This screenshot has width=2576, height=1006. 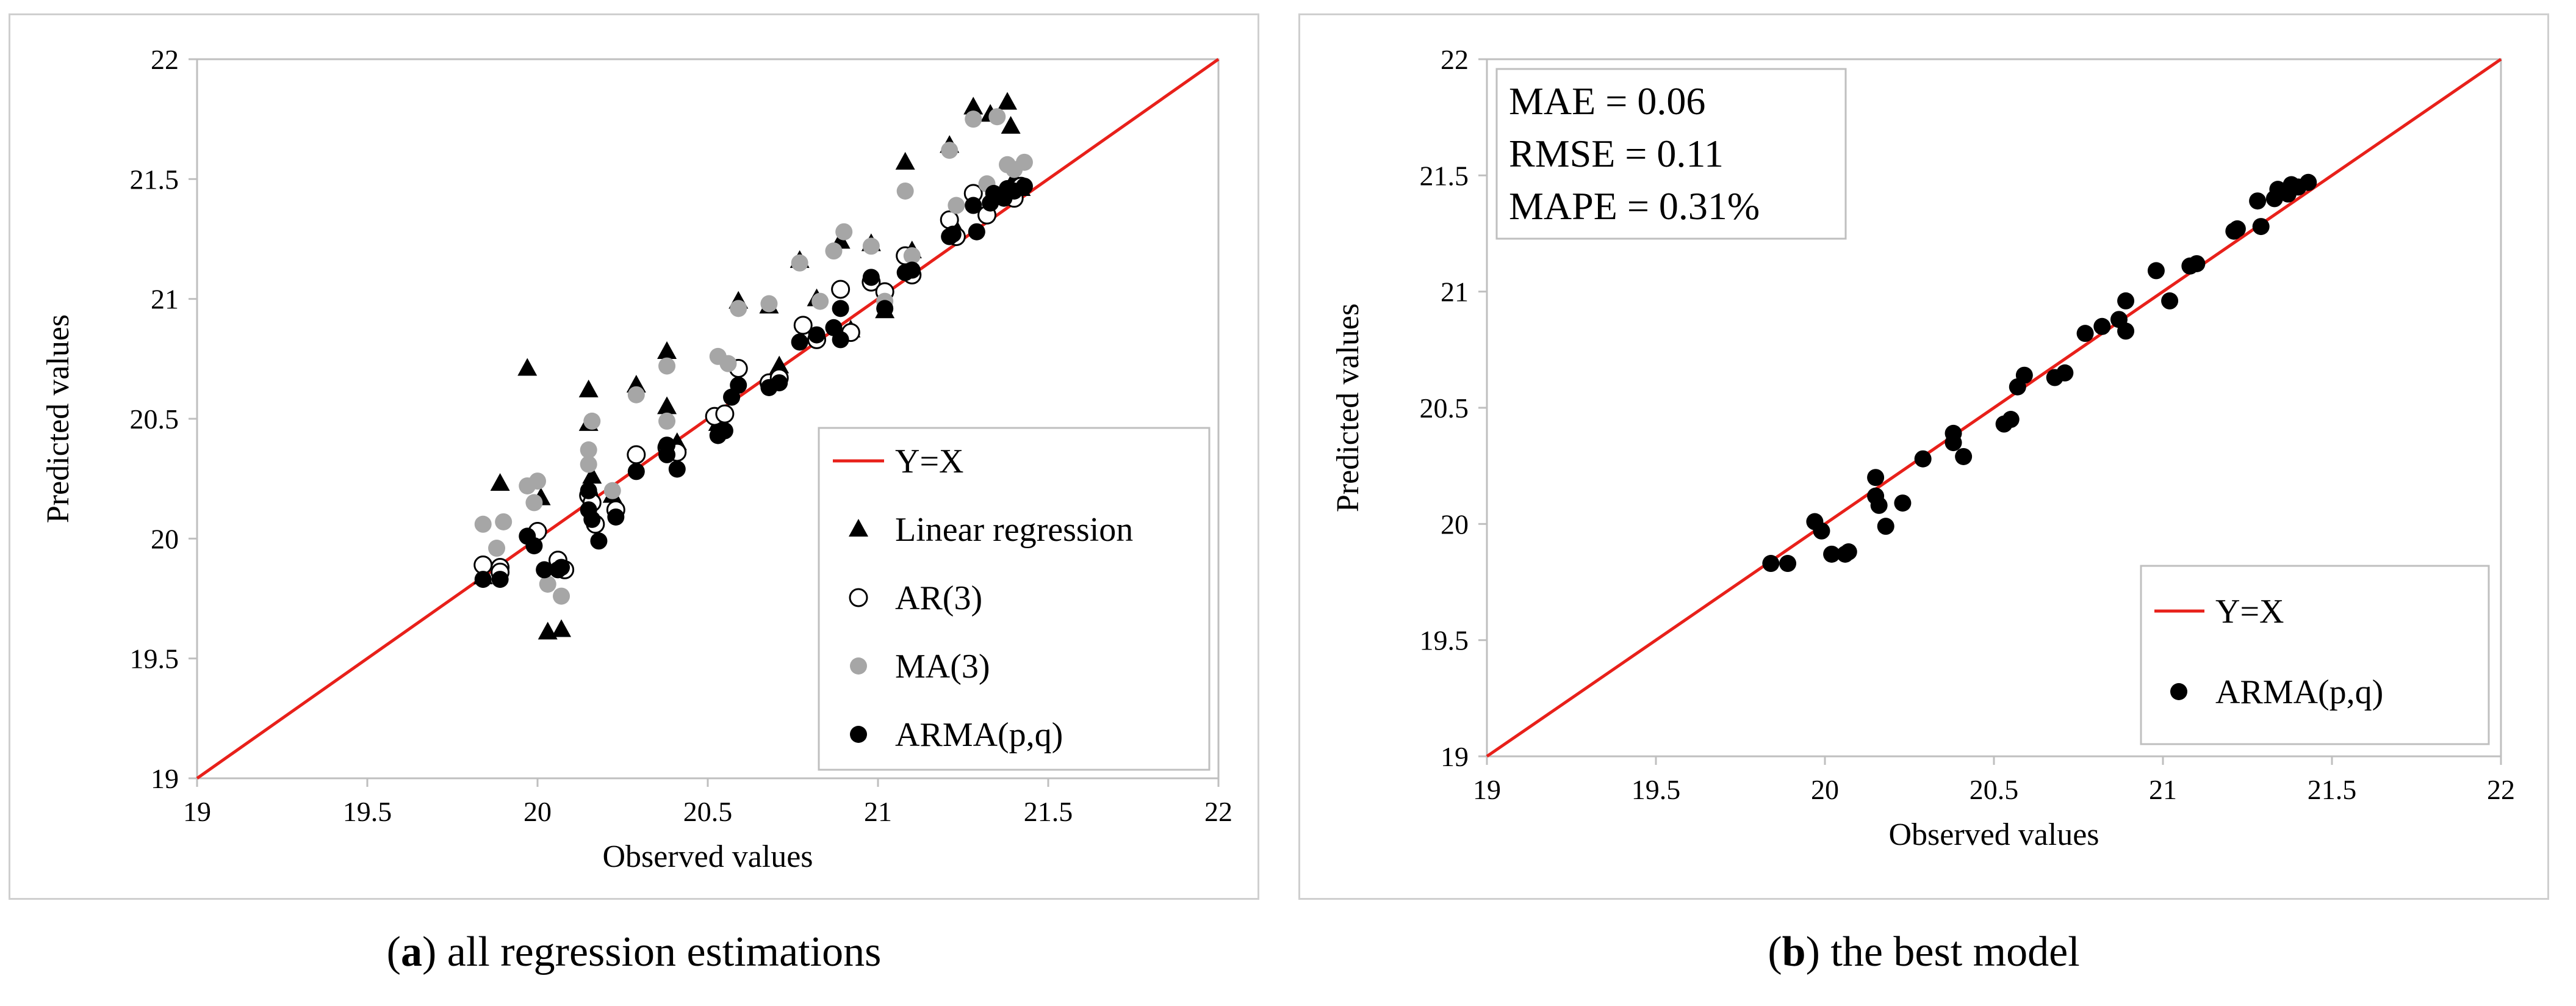 I want to click on caption-a: (a) all regression estimations, so click(x=634, y=951).